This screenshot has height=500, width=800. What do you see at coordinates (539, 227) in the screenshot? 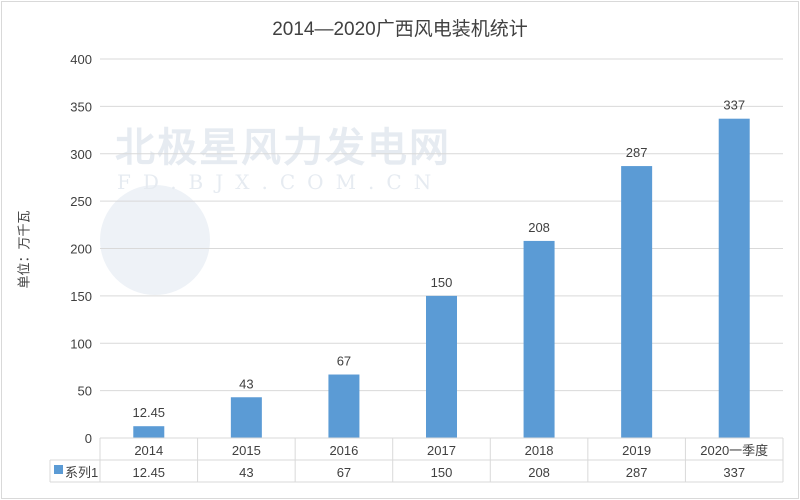
I see `data-label: 208` at bounding box center [539, 227].